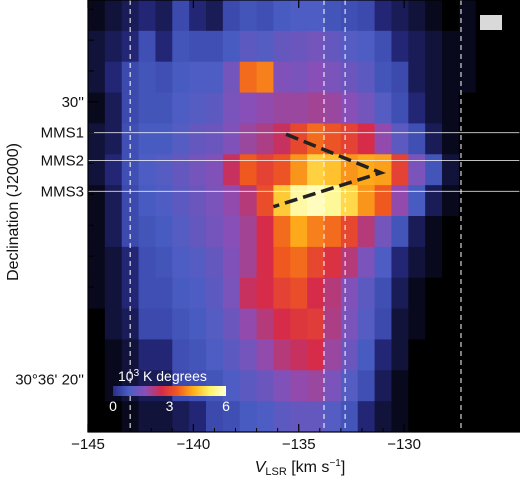 The height and width of the screenshot is (480, 520). Describe the element at coordinates (13, 212) in the screenshot. I see `y-axis-title: Declination (J2000)` at that location.